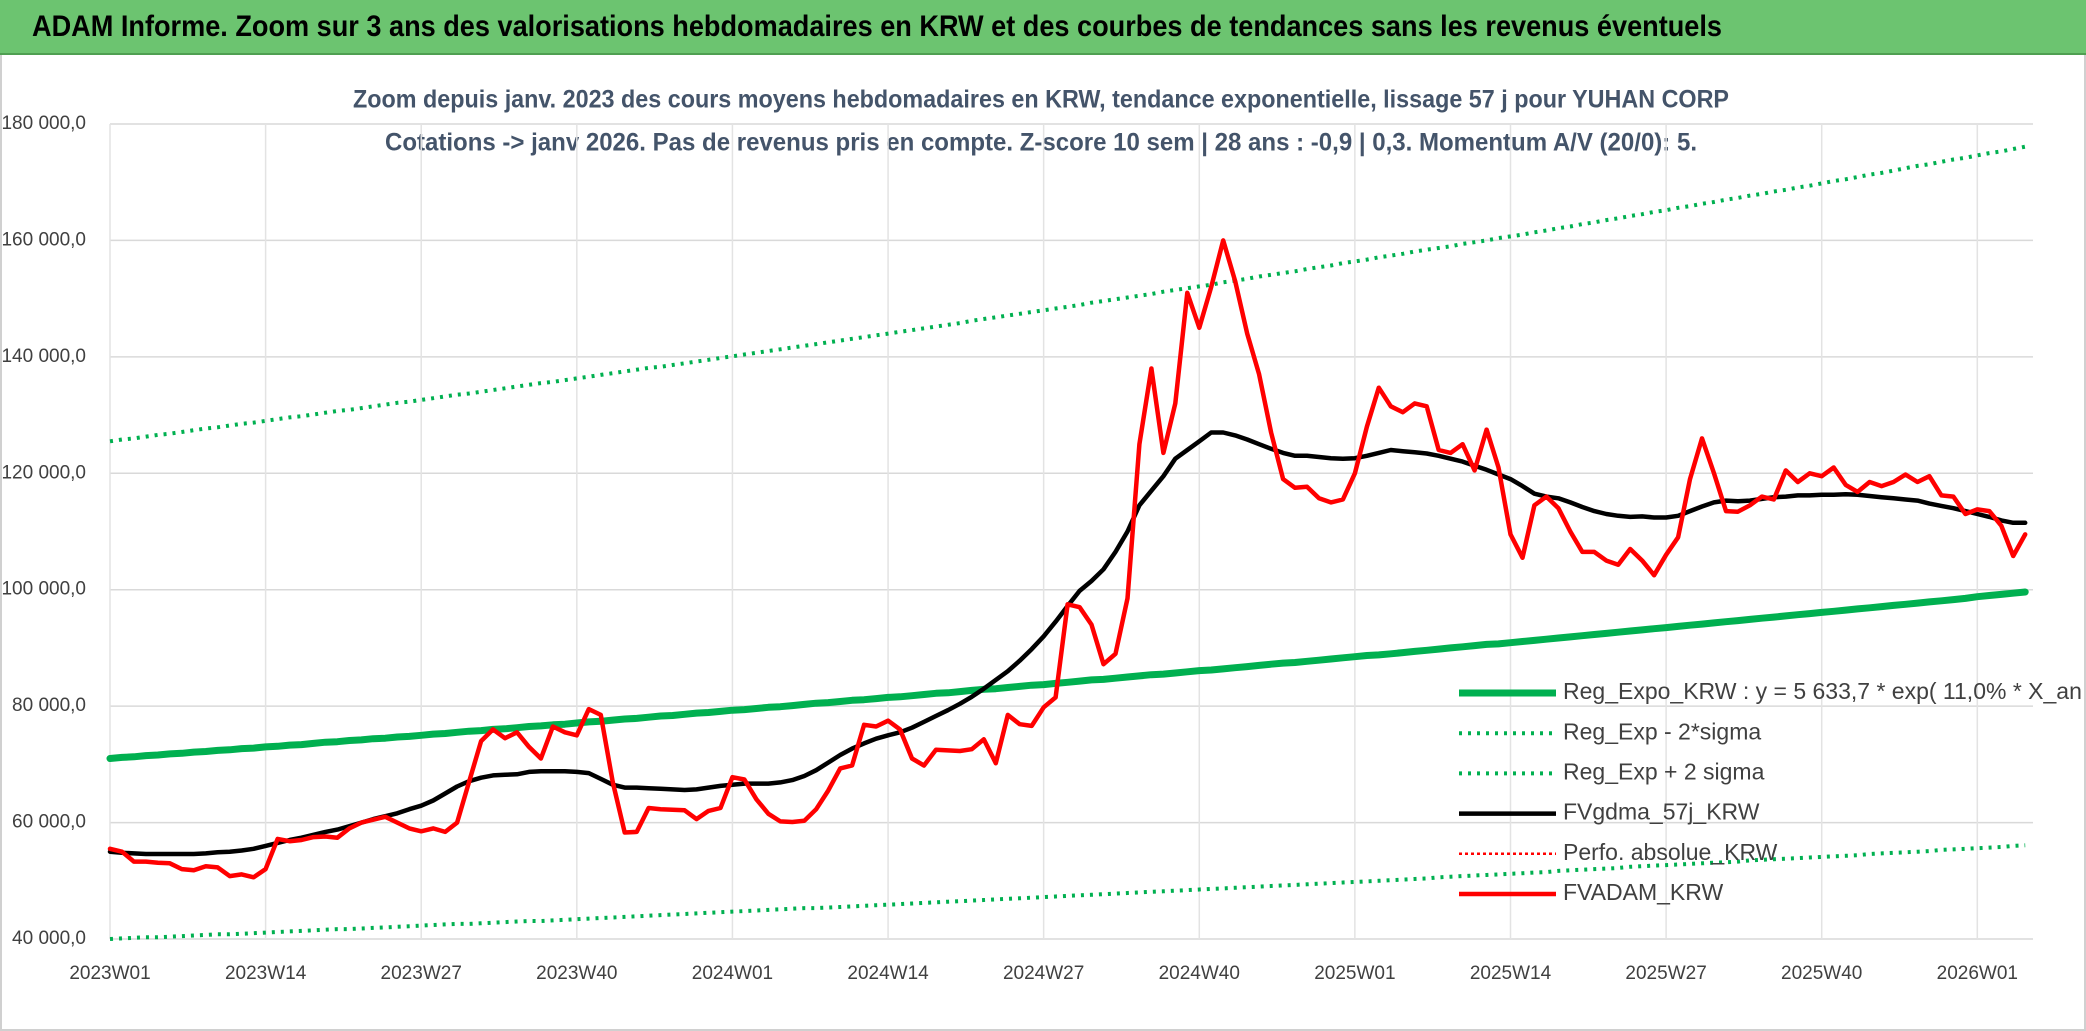 This screenshot has height=1031, width=2086. Describe the element at coordinates (109, 973) in the screenshot. I see `x-tick-label: 2023W01` at that location.